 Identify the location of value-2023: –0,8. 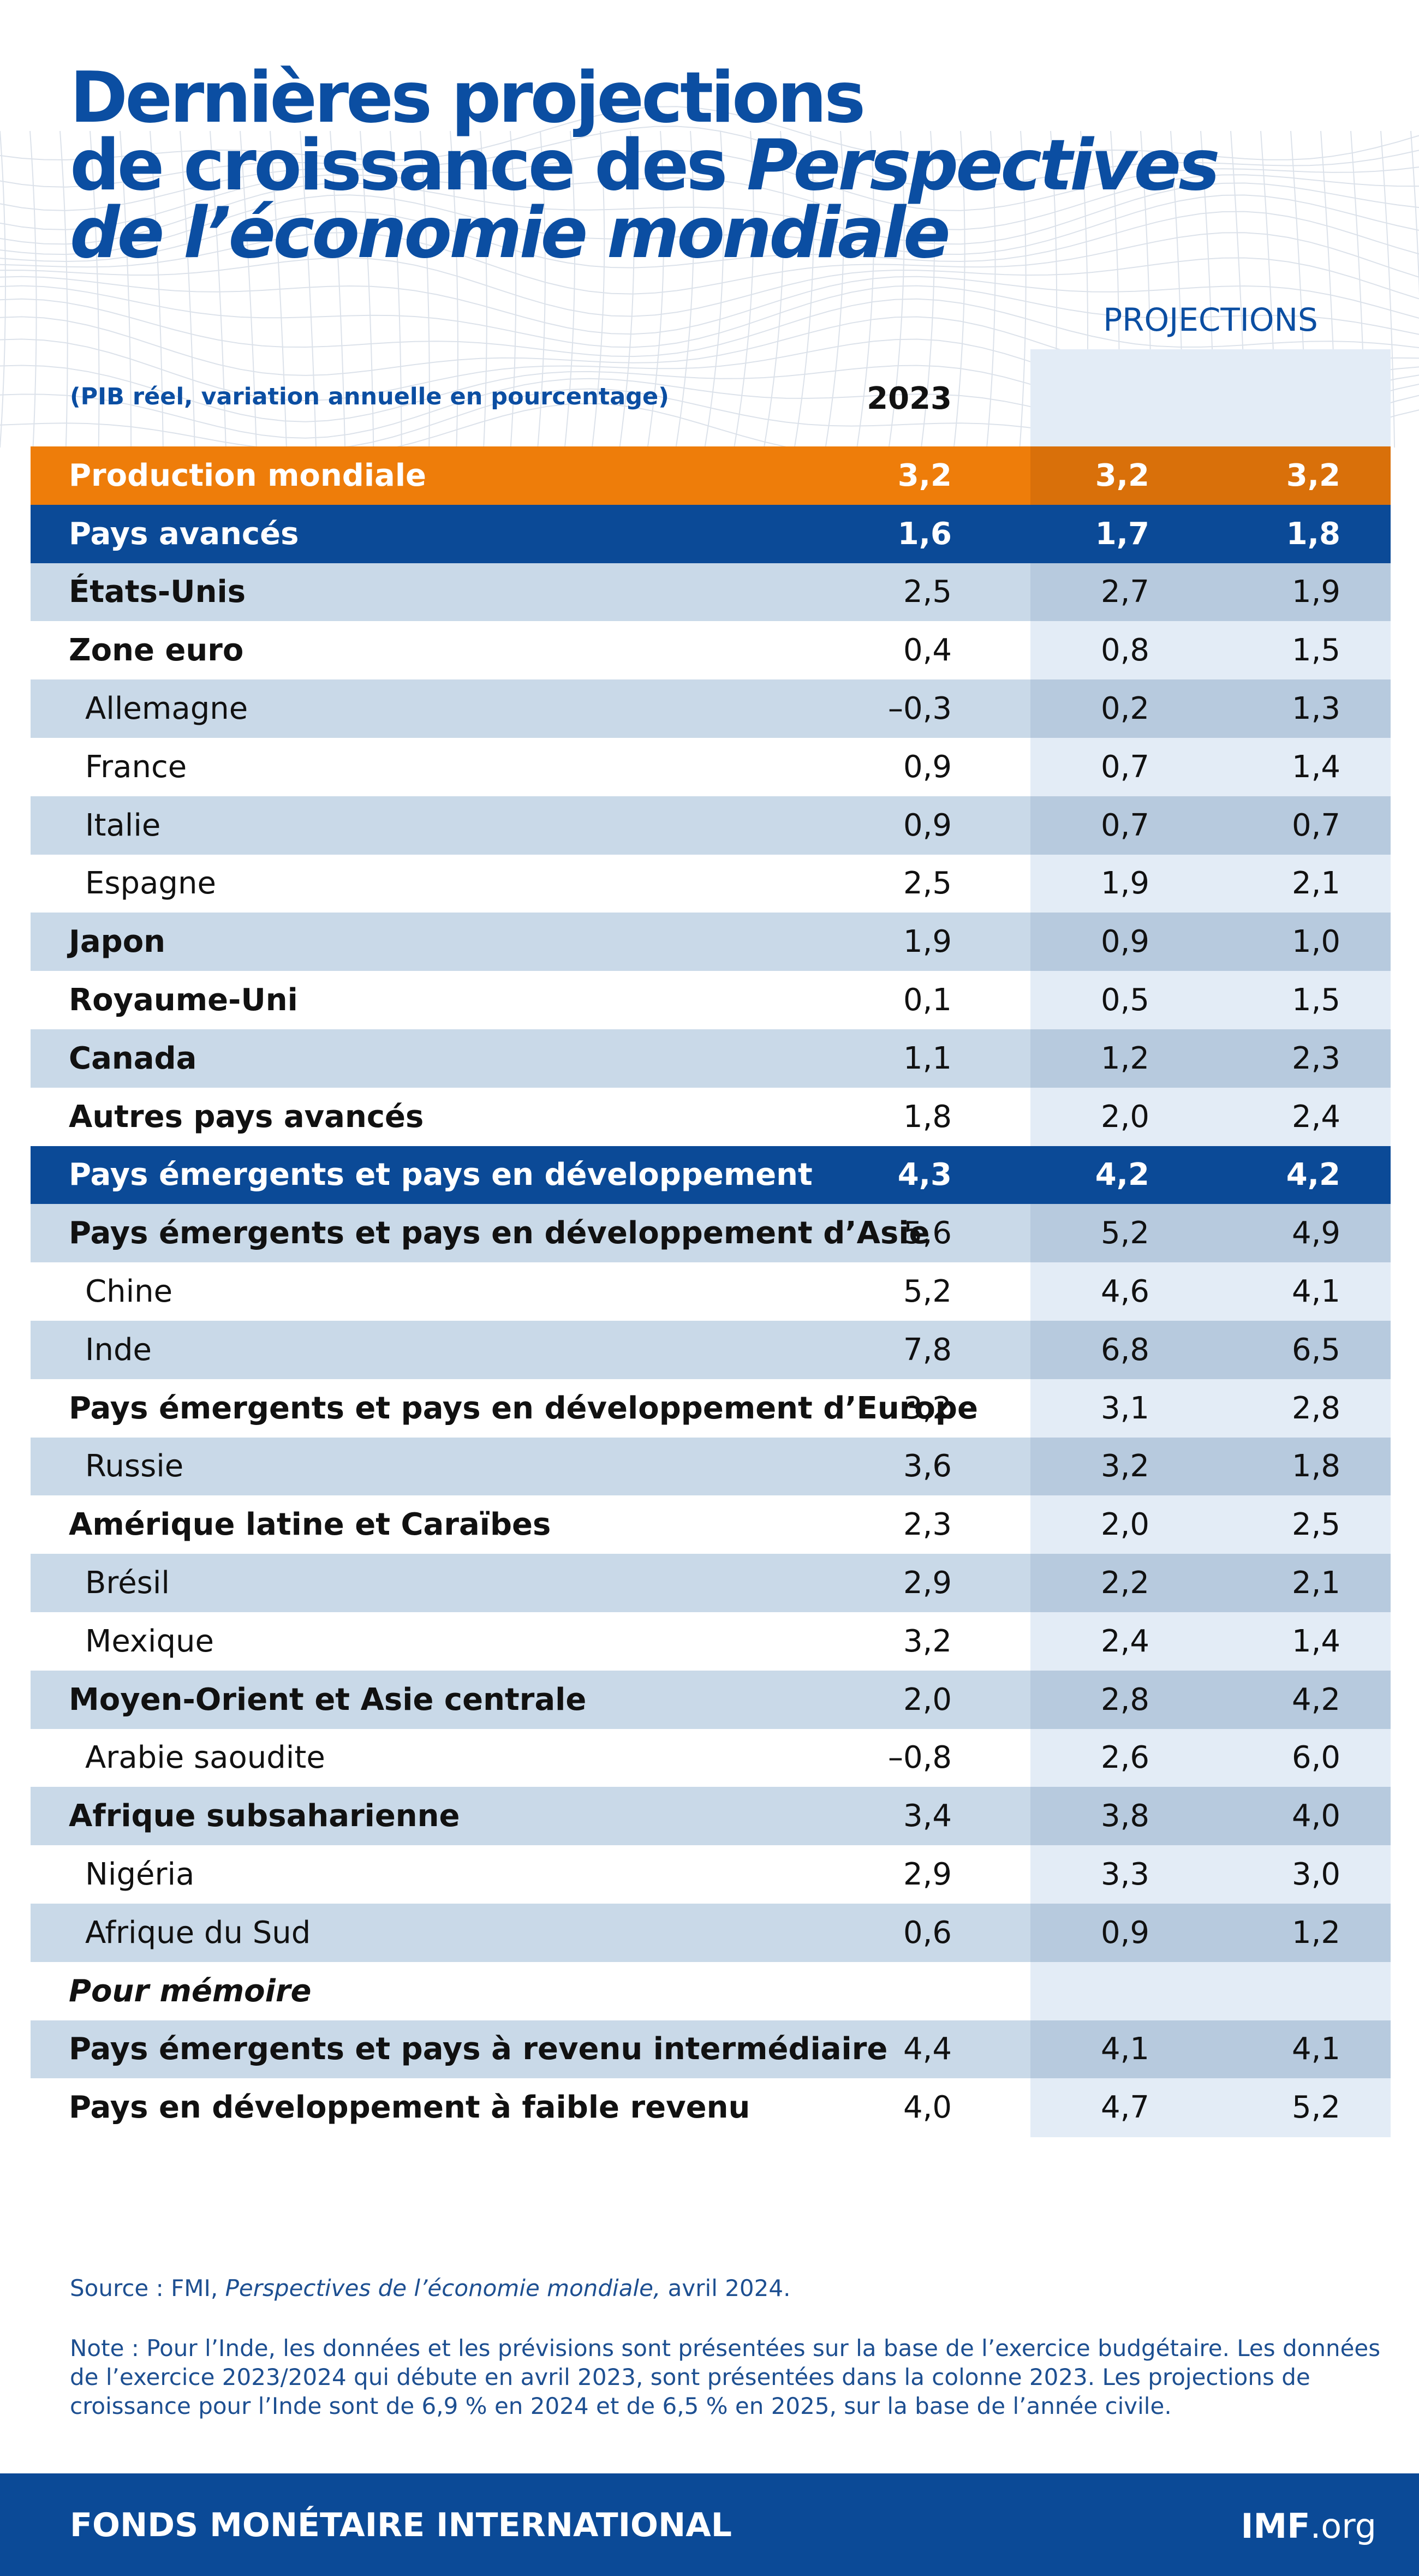
(920, 1758).